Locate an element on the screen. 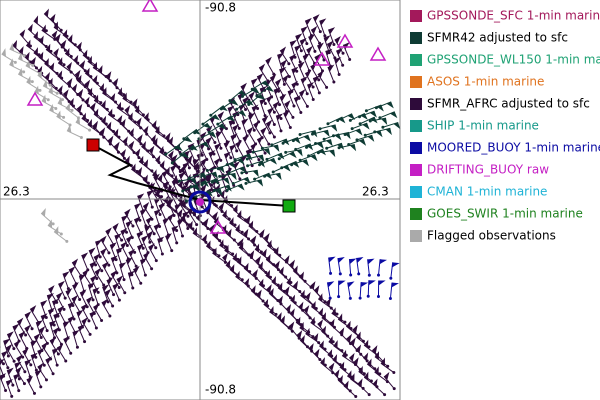 The width and height of the screenshot is (600, 400). legend-swatch is located at coordinates (416, 104).